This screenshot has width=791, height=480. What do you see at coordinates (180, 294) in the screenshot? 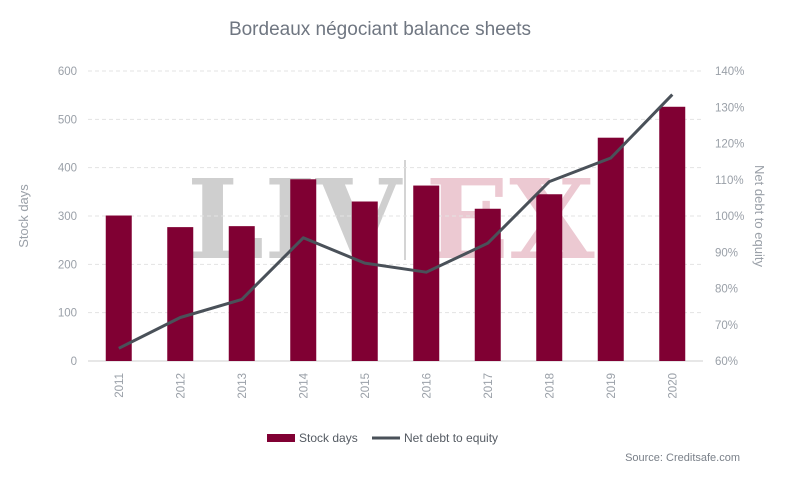
I see `bar-2012` at bounding box center [180, 294].